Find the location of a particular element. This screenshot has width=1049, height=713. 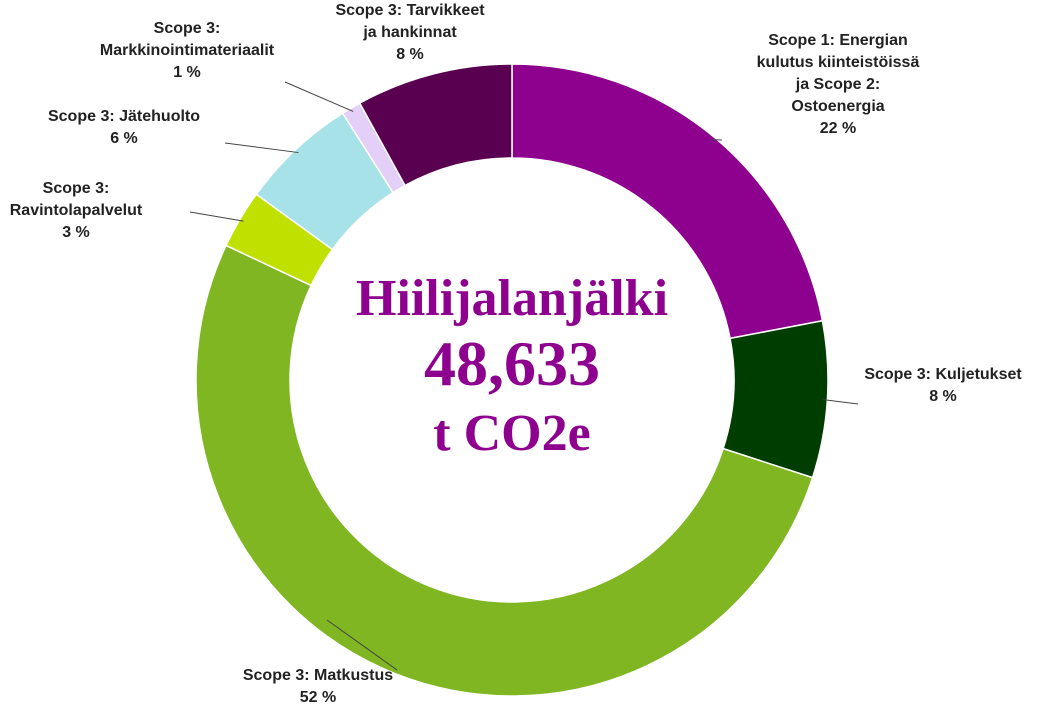

value-label: 52 % is located at coordinates (318, 697).